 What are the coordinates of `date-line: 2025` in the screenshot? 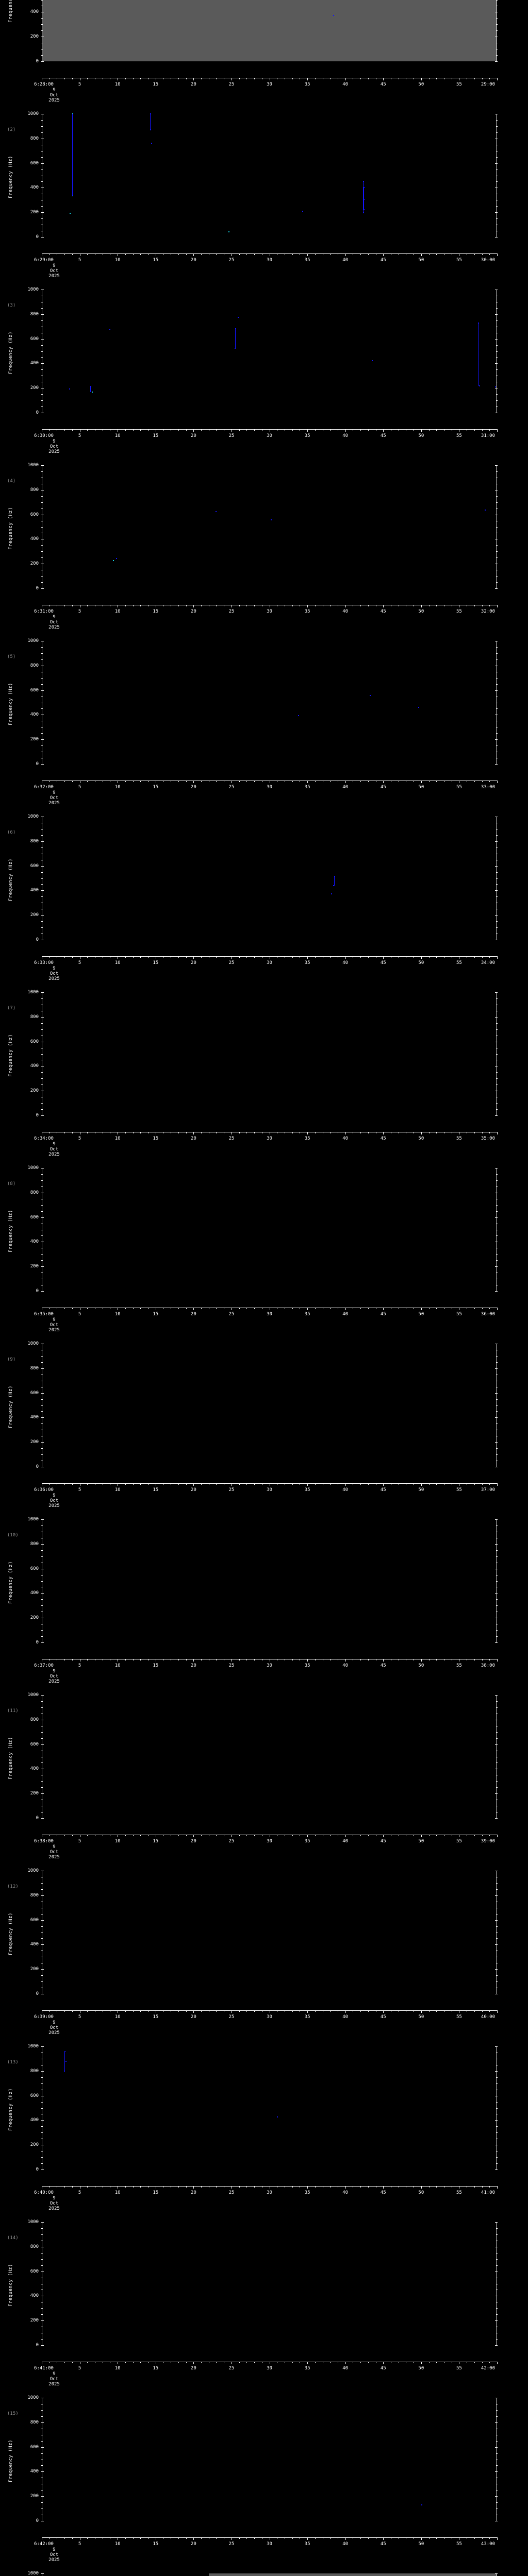 It's located at (54, 1330).